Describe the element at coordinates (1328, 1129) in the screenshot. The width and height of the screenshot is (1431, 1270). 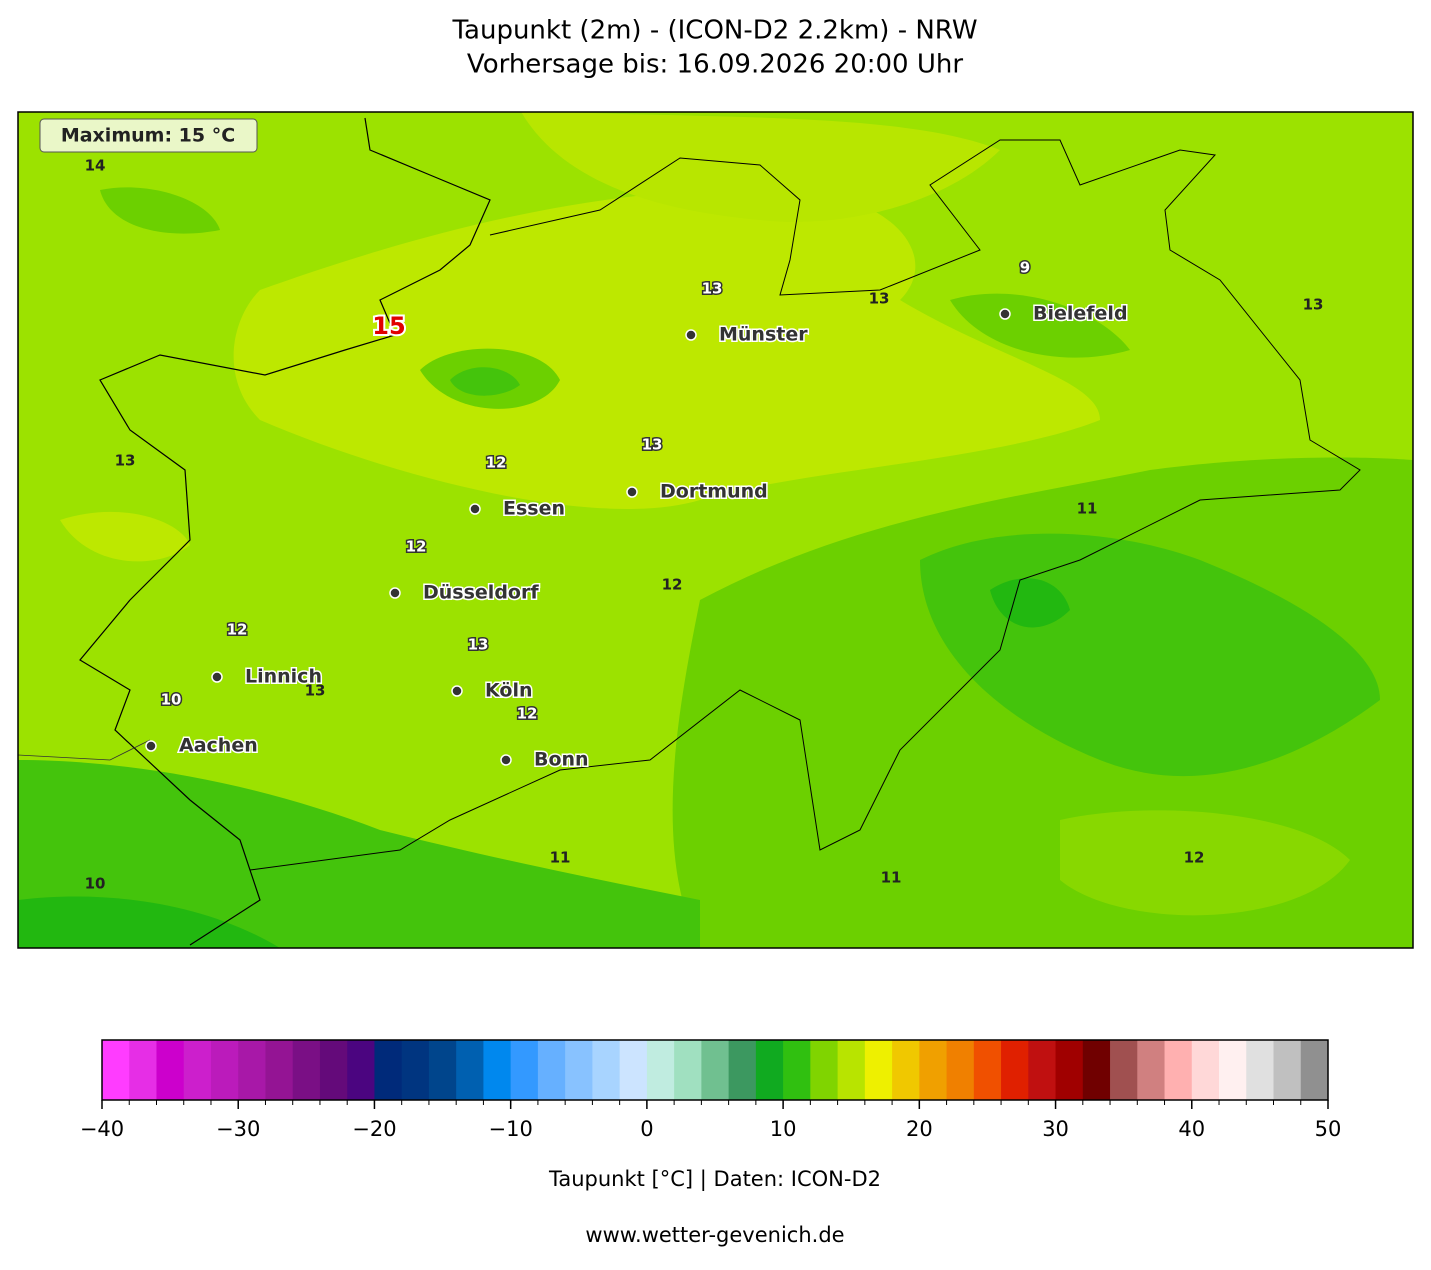
I see `tick-label: 50` at that location.